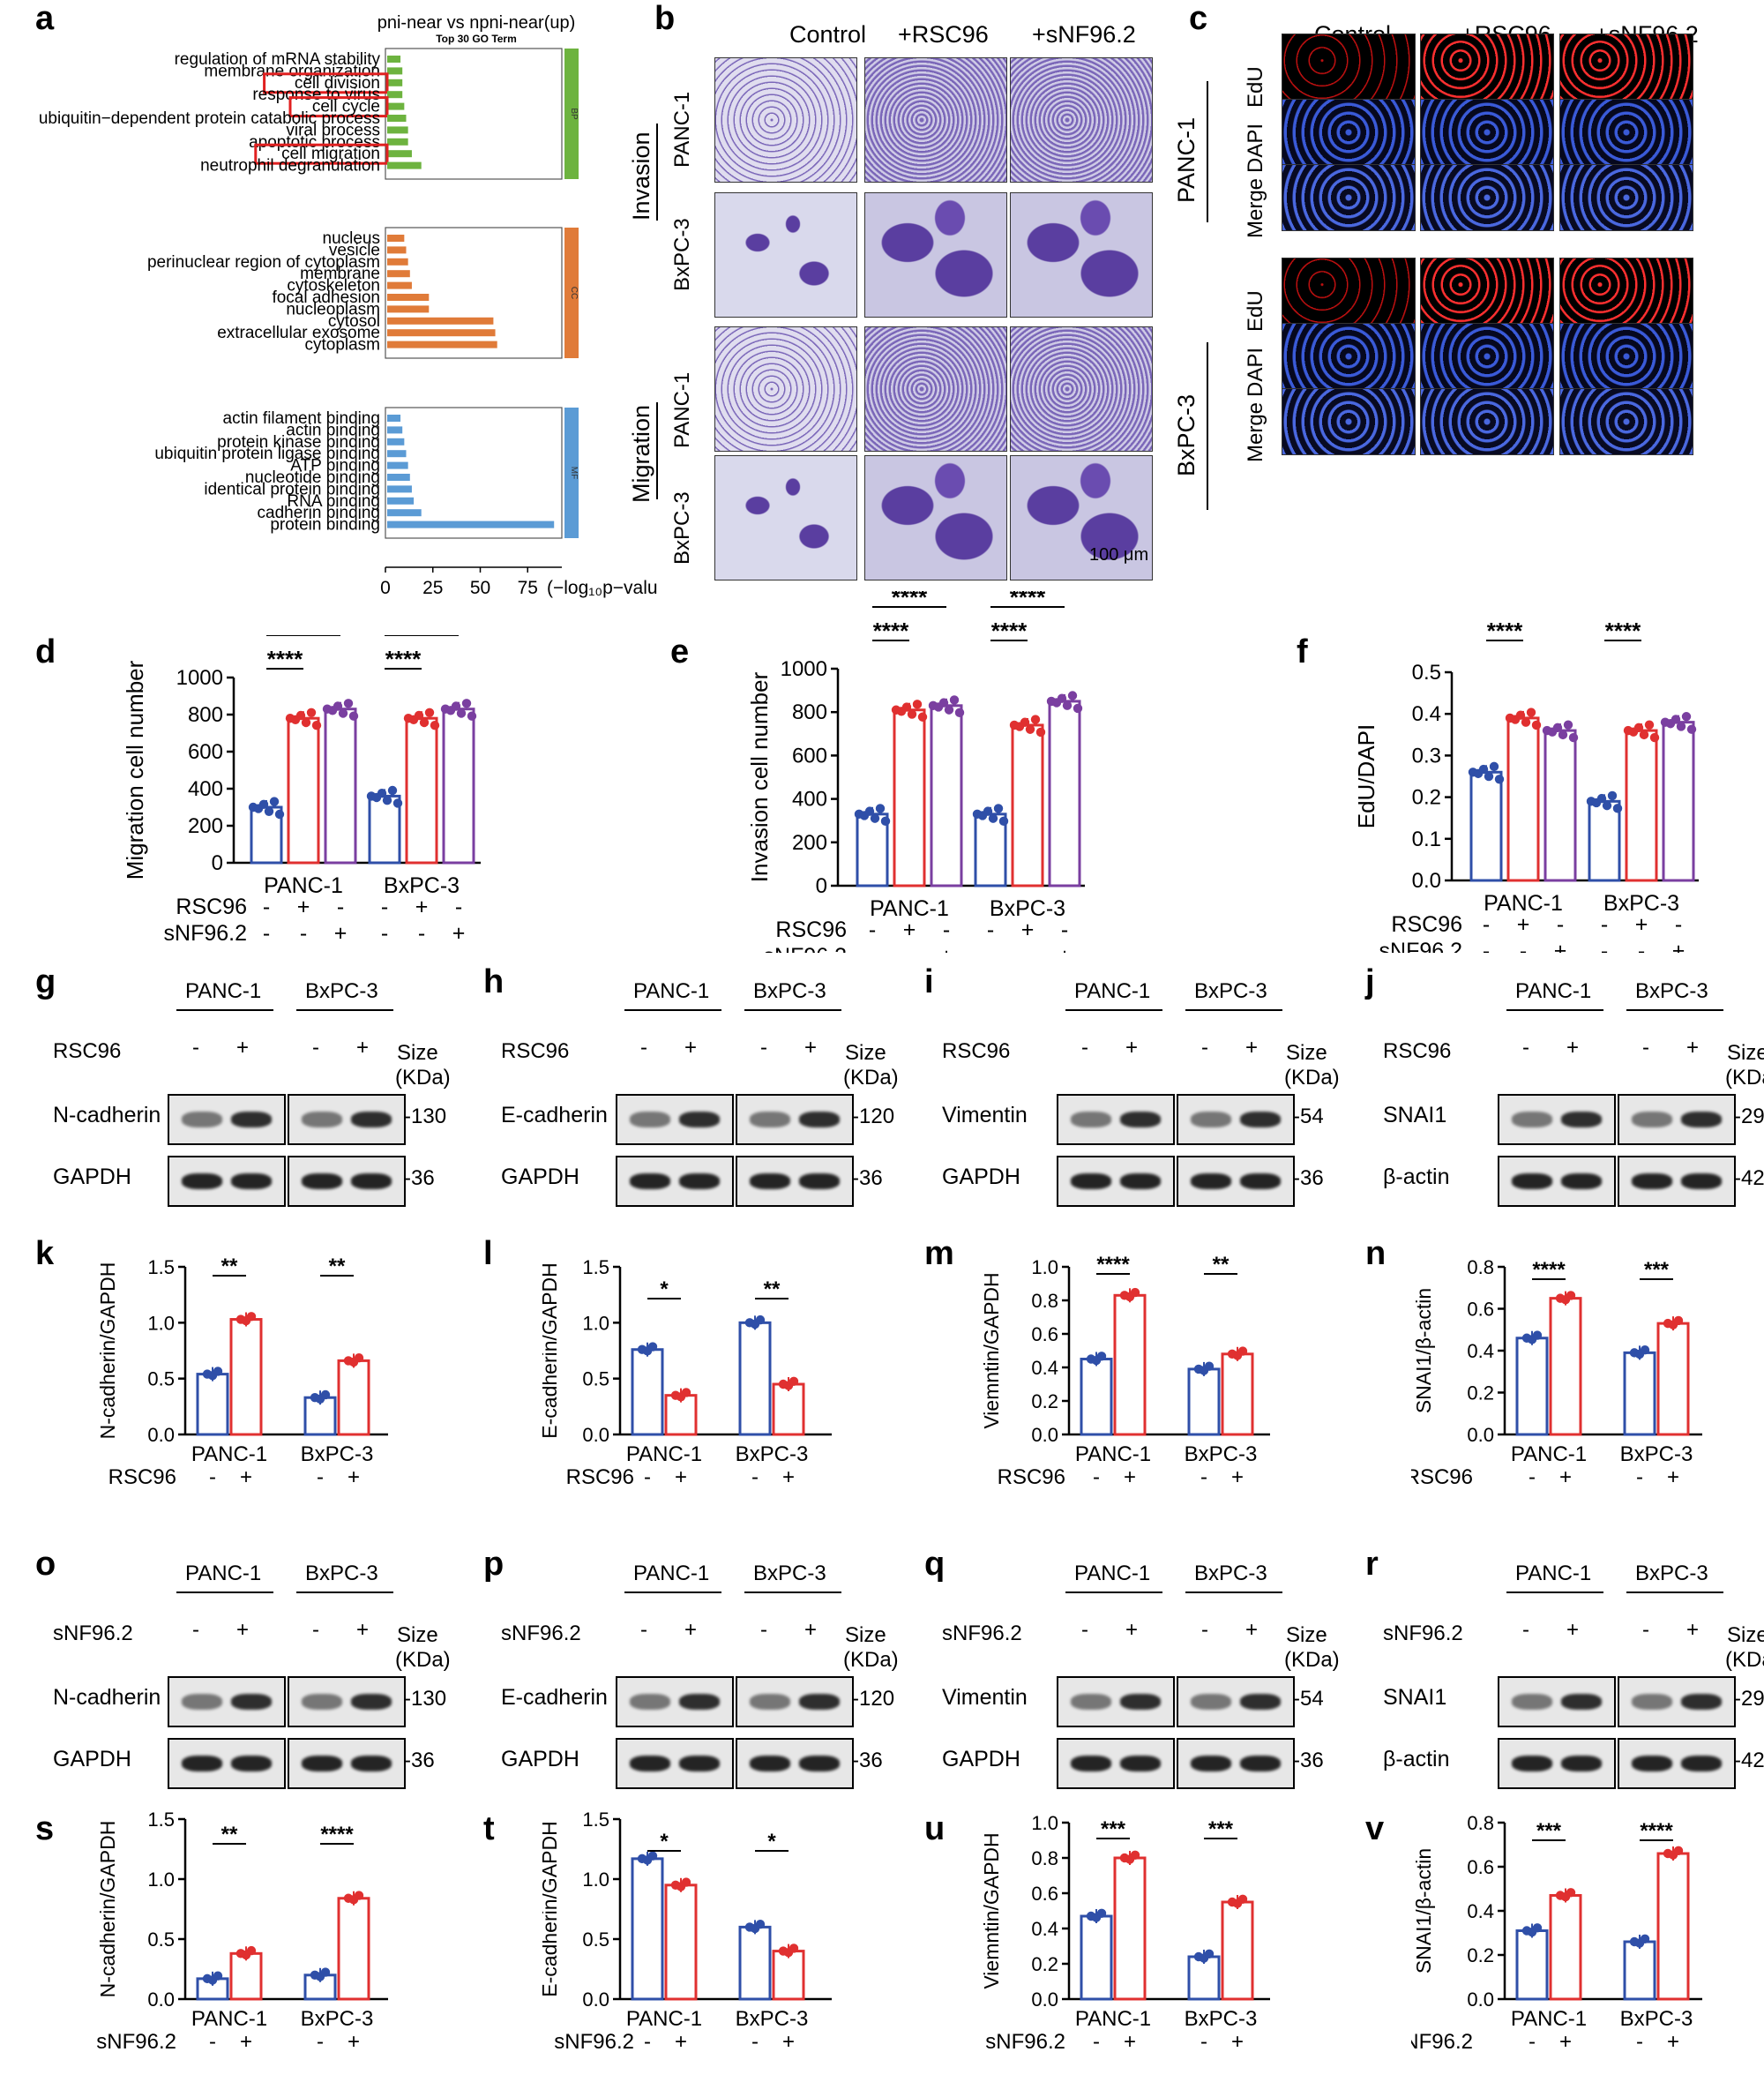 This screenshot has height=2082, width=1764. What do you see at coordinates (161, 1880) in the screenshot?
I see `y-tick-label: 1.0` at bounding box center [161, 1880].